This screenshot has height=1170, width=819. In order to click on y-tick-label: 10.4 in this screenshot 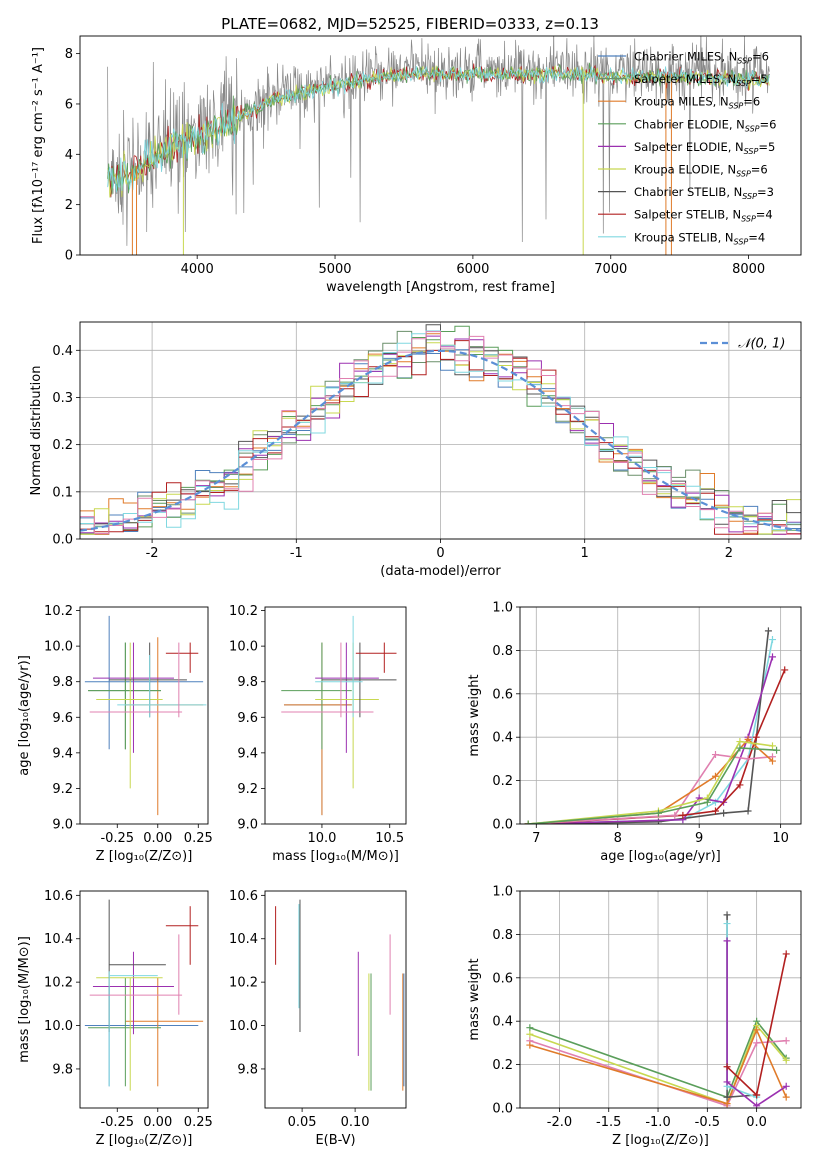, I will do `click(243, 939)`.